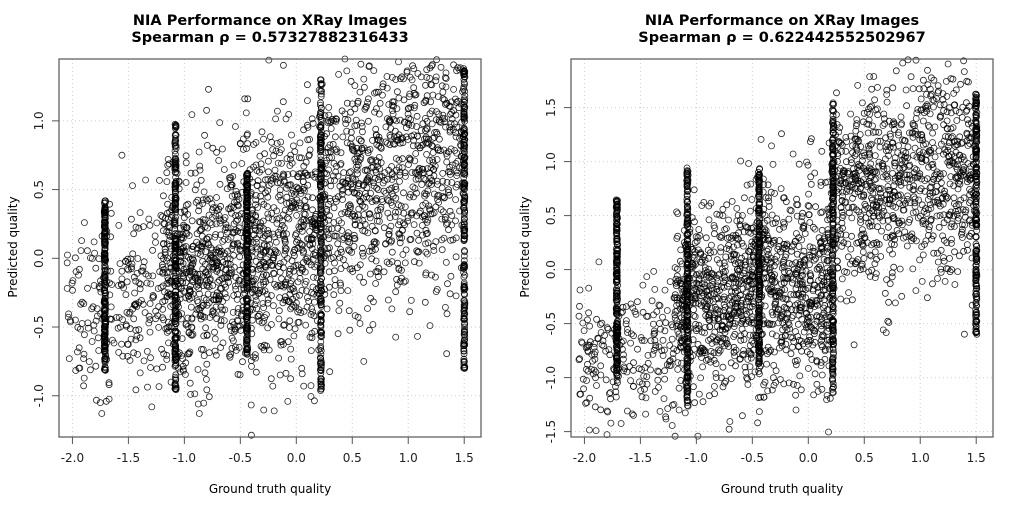  What do you see at coordinates (270, 38) in the screenshot?
I see `title-line-2-spearman: Spearman ρ = 0.57327882316433` at bounding box center [270, 38].